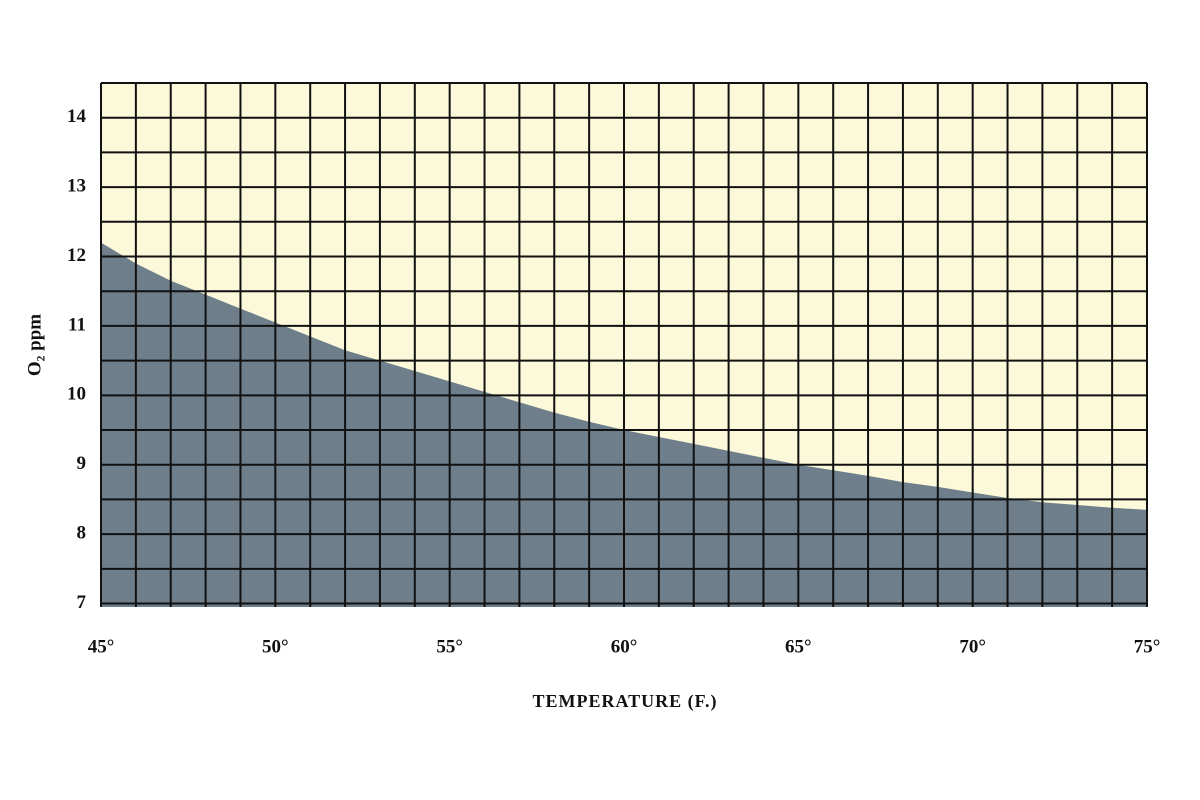 Image resolution: width=1200 pixels, height=800 pixels. What do you see at coordinates (972, 646) in the screenshot?
I see `x-tick-label: 70°` at bounding box center [972, 646].